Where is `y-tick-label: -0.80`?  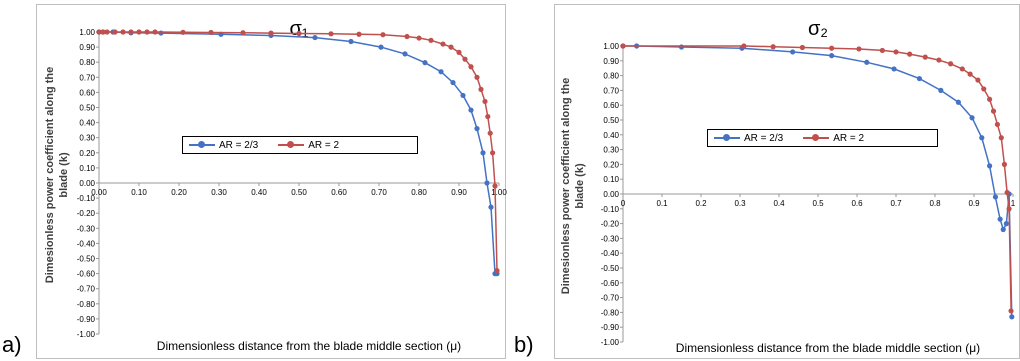
y-tick-label: -0.80 is located at coordinates (86, 304).